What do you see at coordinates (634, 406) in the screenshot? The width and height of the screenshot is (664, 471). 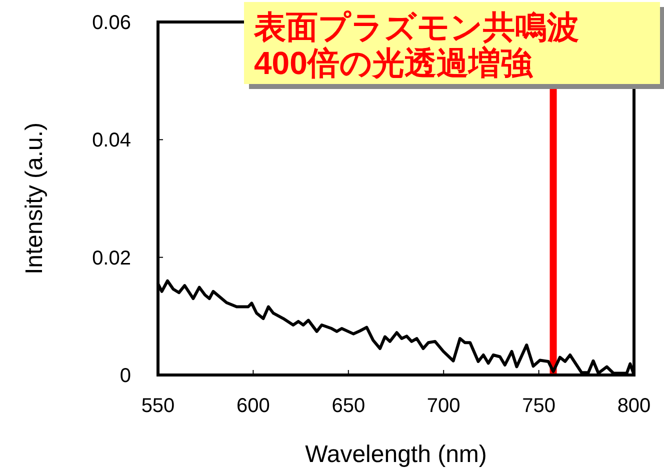 I see `x-tick-label: 800` at bounding box center [634, 406].